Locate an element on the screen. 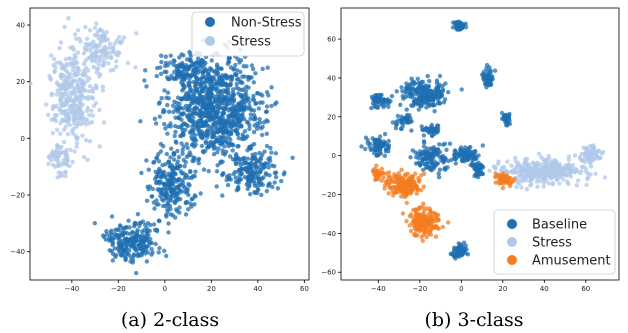 The image size is (628, 333). legend: Non-Stress Stress is located at coordinates (248, 34).